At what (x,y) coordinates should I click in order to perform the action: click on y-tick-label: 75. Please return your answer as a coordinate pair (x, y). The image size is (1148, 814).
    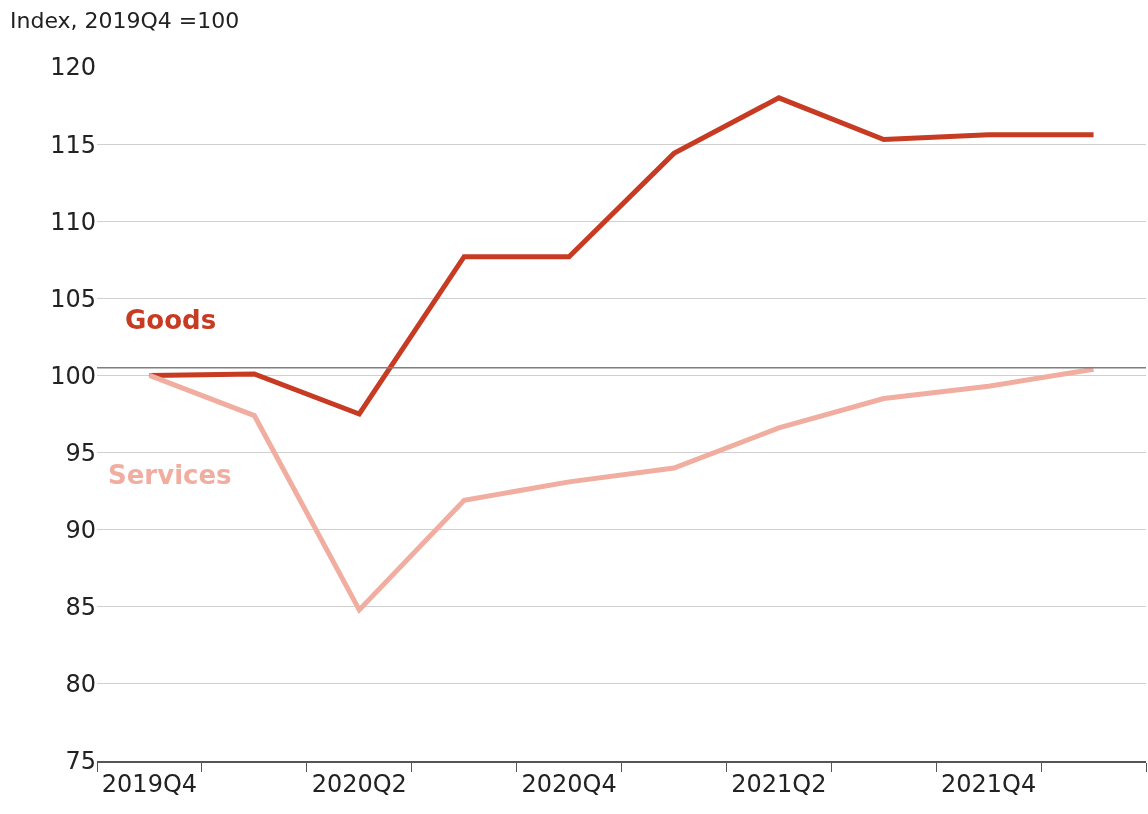
    Looking at the image, I should click on (80, 761).